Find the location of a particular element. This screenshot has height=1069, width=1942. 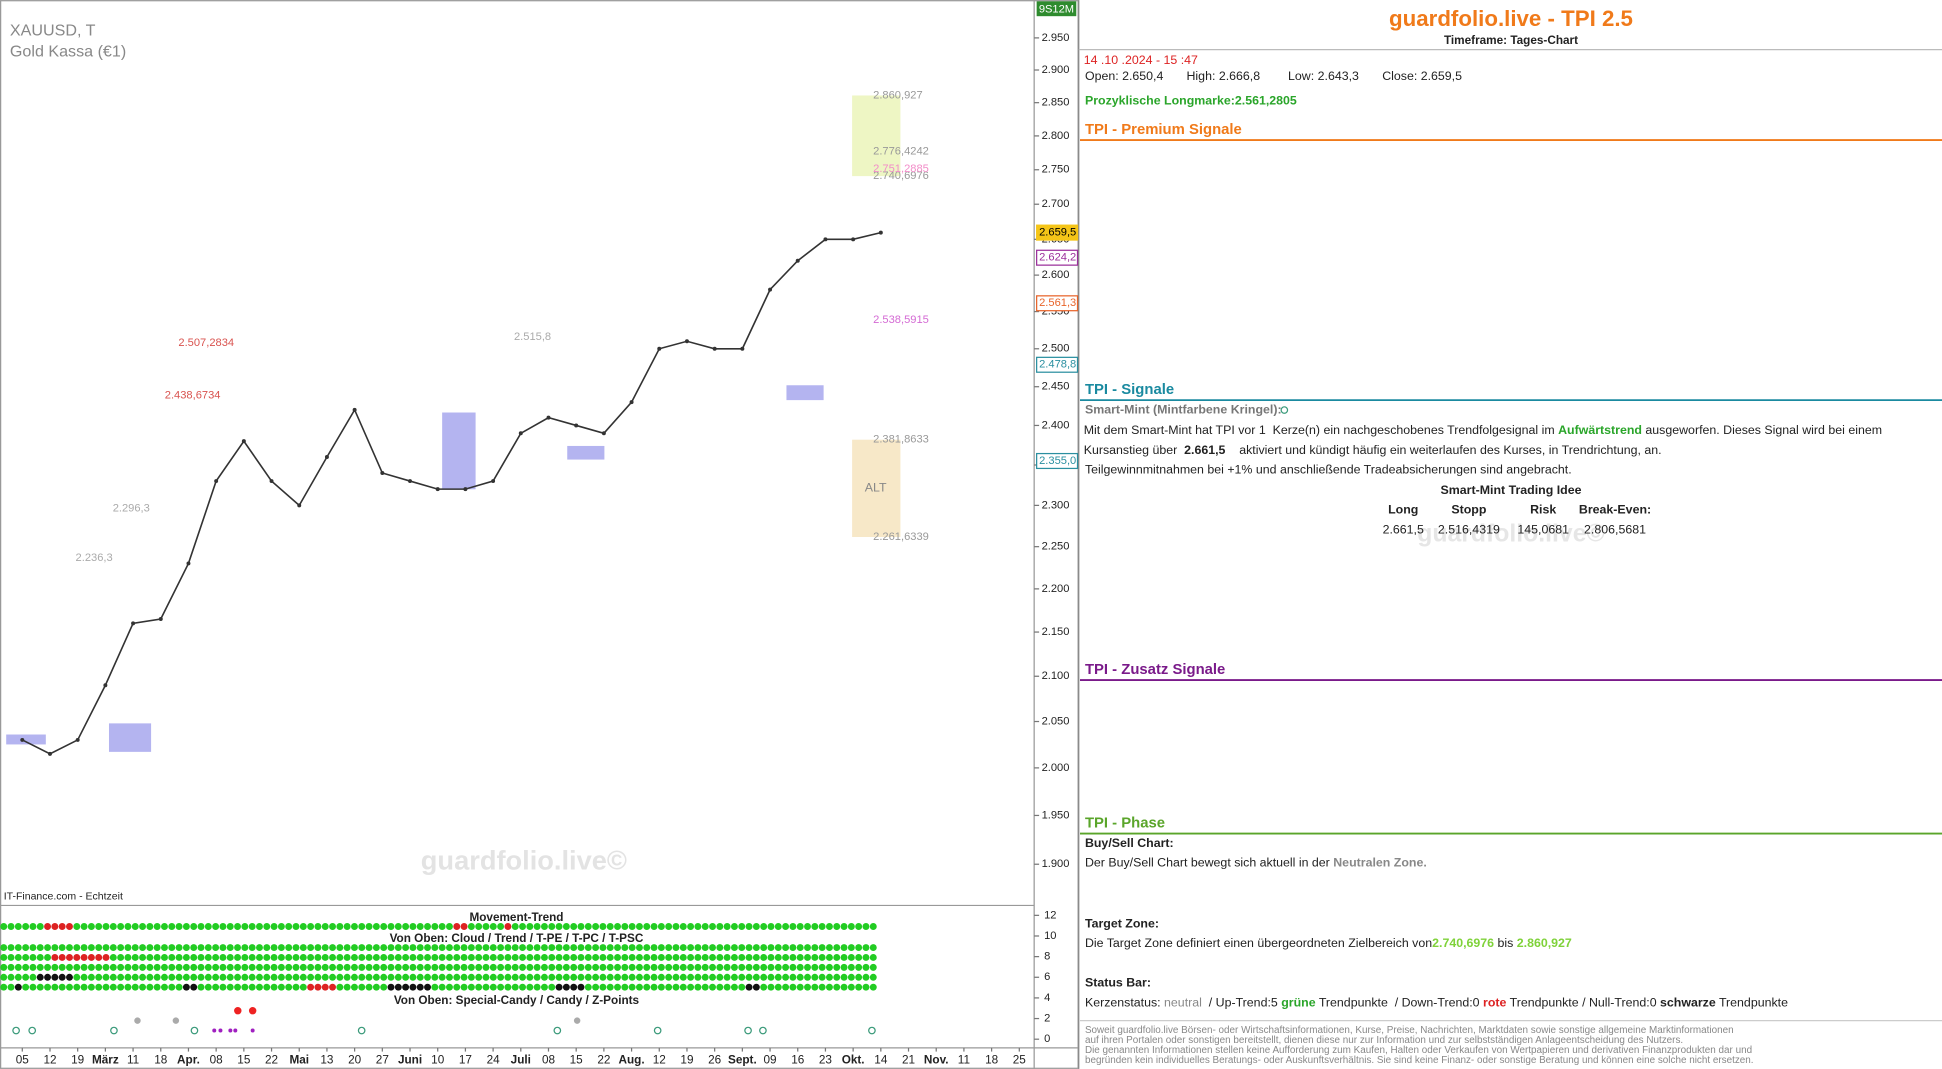

special-point is located at coordinates (238, 1010).